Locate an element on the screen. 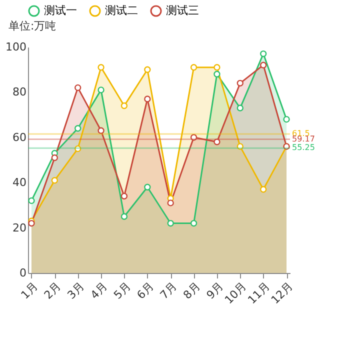  x-tick-label: 2月 is located at coordinates (53, 291).